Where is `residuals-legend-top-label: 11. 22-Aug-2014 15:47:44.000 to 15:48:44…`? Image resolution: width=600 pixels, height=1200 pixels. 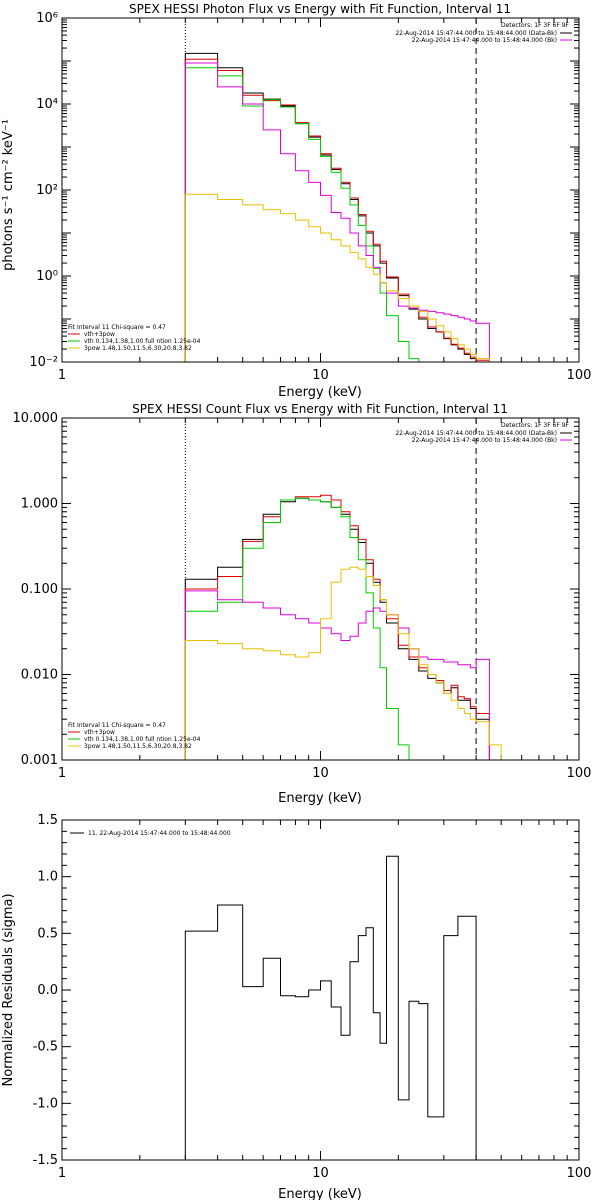 residuals-legend-top-label: 11. 22-Aug-2014 15:47:44.000 to 15:48:44… is located at coordinates (159, 833).